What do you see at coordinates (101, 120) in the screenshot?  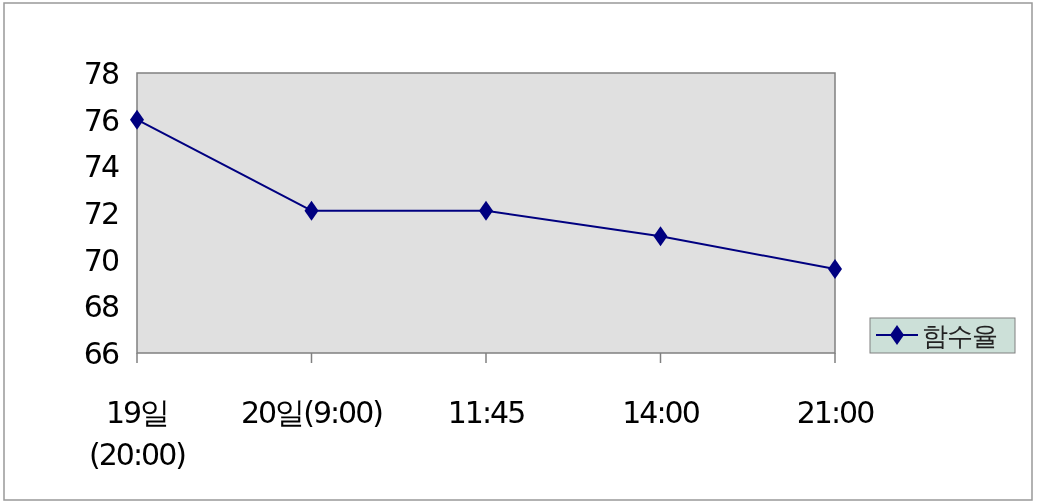 I see `y-tick-label: 76` at bounding box center [101, 120].